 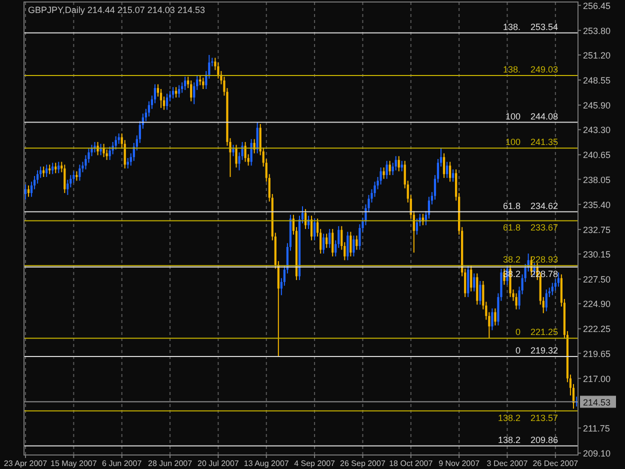 I want to click on ref-line-label: 0 221.25, so click(x=536, y=332).